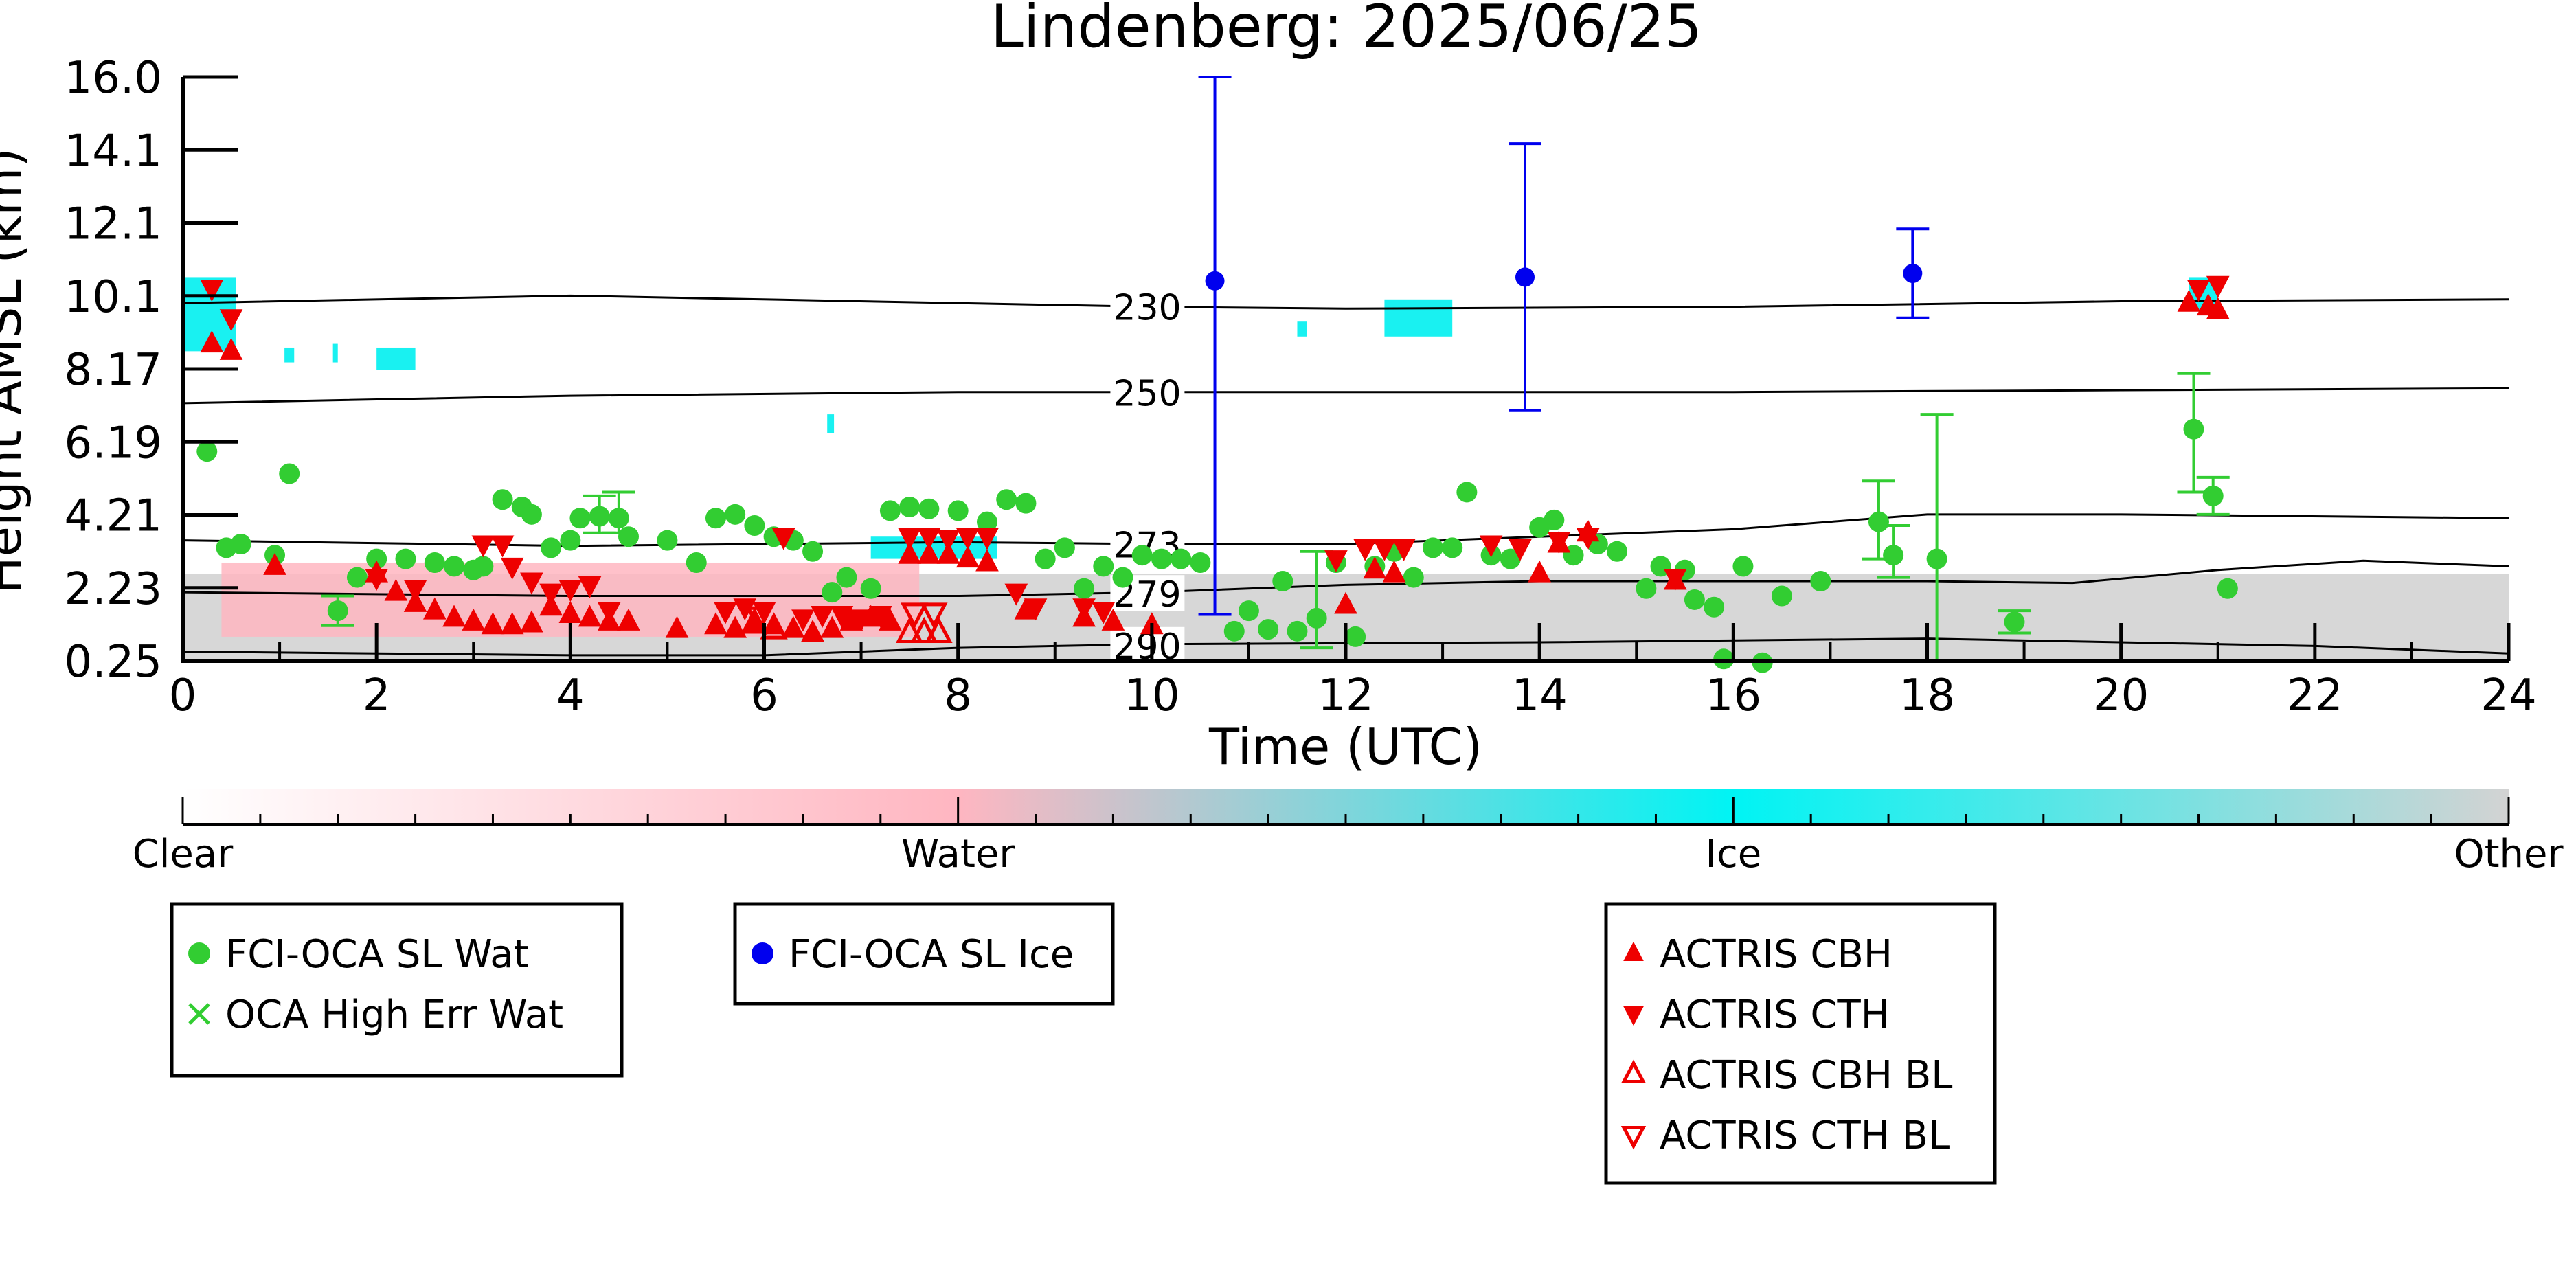 The image size is (2576, 1288). I want to click on x-tick-label-8: 8, so click(958, 695).